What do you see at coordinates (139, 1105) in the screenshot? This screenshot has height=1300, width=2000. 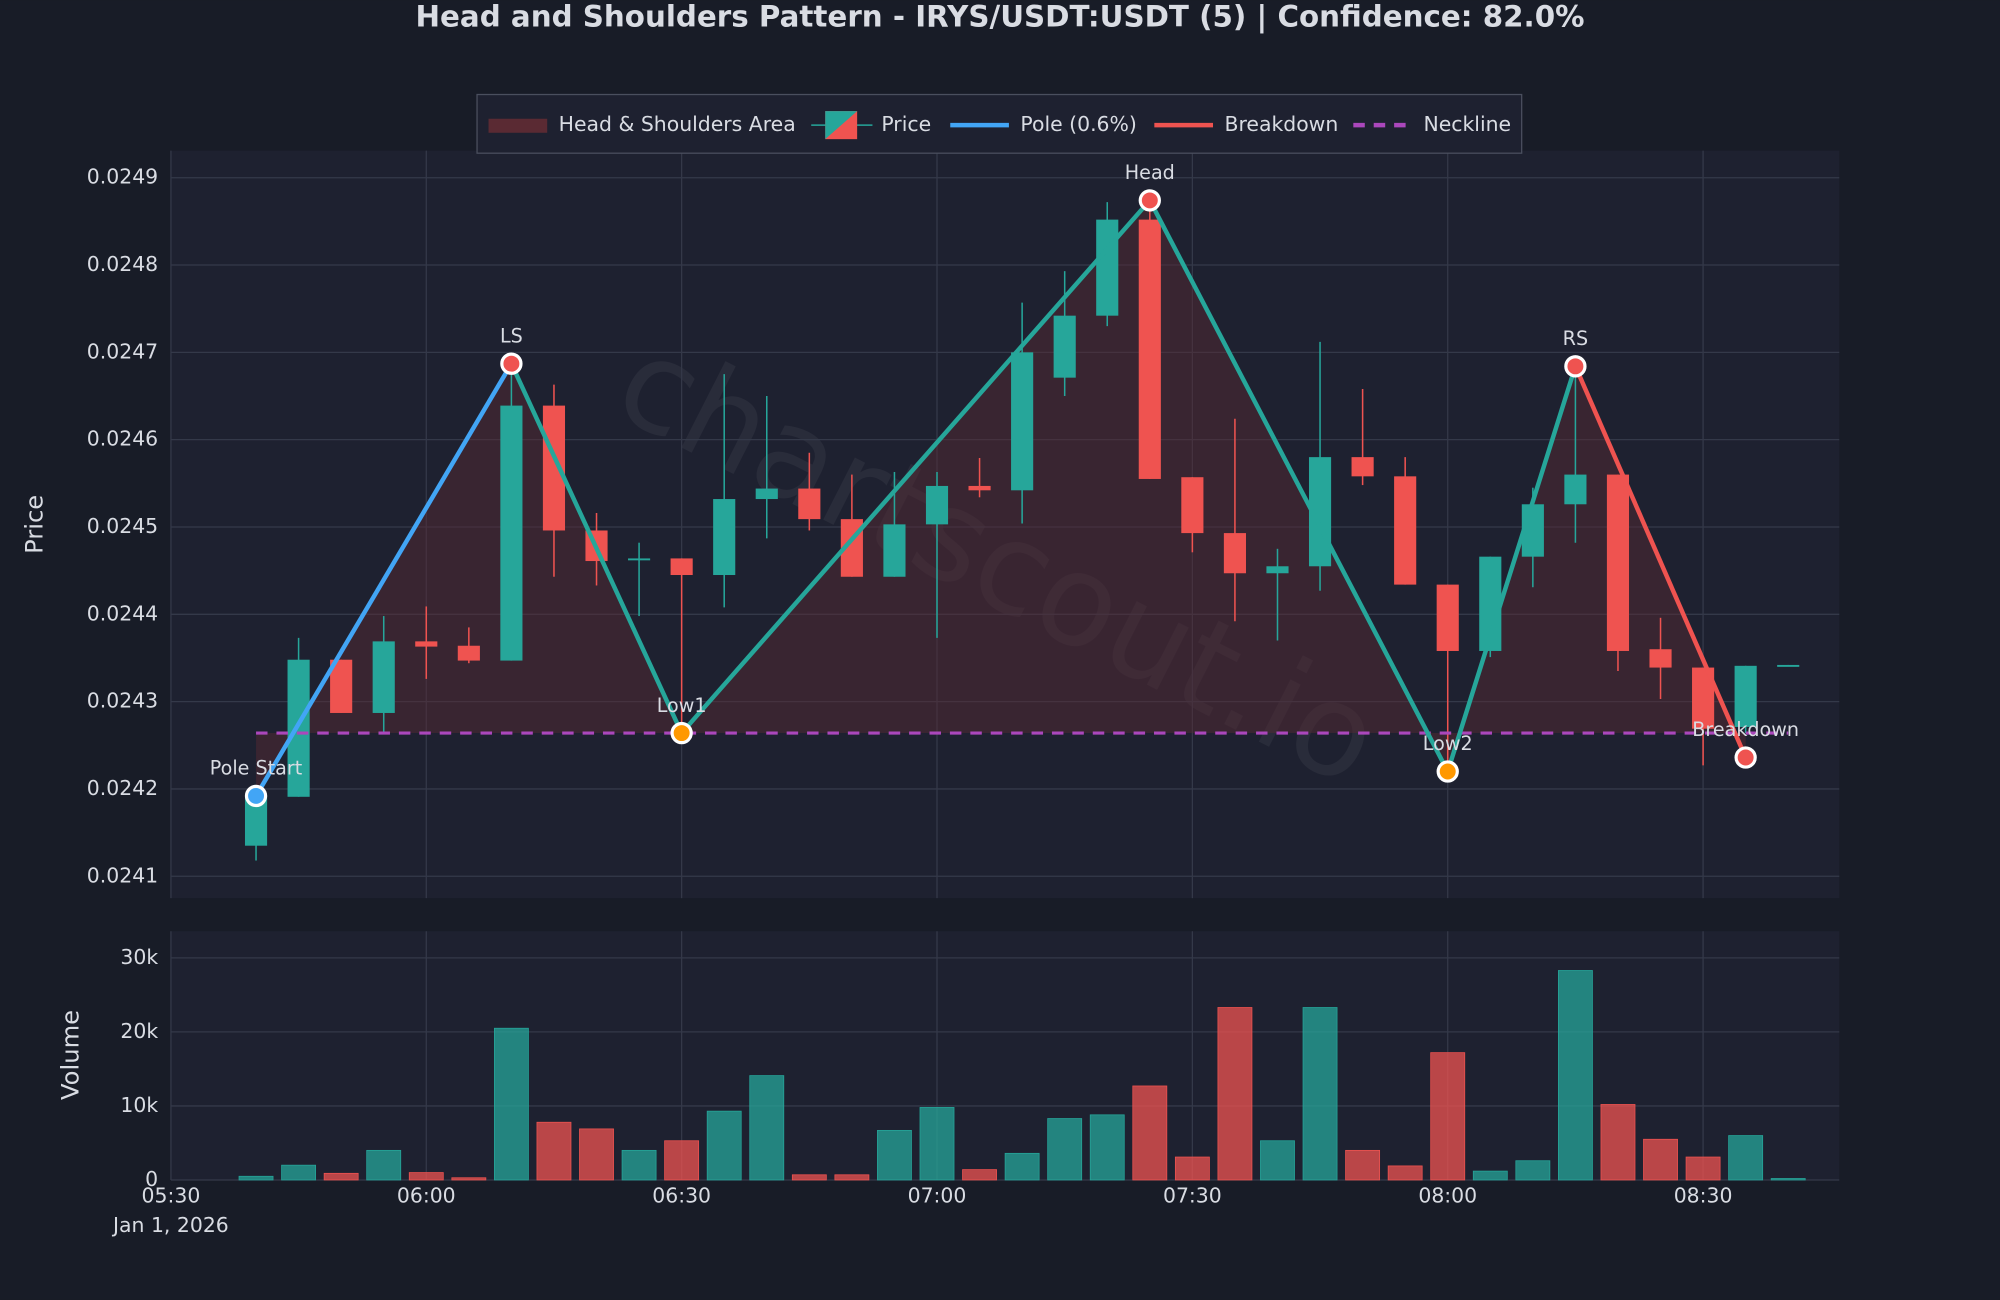 I see `y-tick-label: 10k` at bounding box center [139, 1105].